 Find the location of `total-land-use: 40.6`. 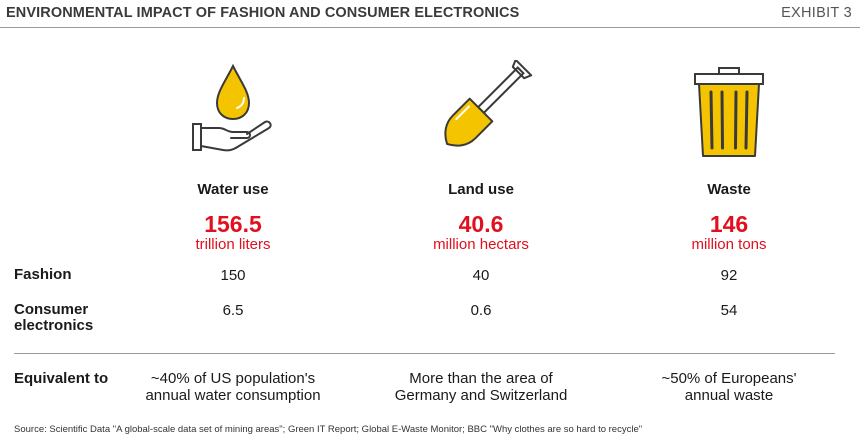

total-land-use: 40.6 is located at coordinates (481, 224).